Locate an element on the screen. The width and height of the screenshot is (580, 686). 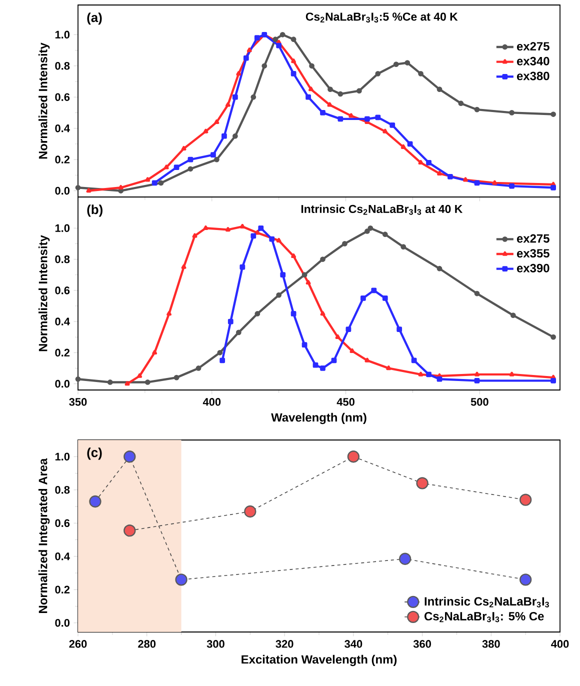
x-tick-label: 260 is located at coordinates (78, 644).